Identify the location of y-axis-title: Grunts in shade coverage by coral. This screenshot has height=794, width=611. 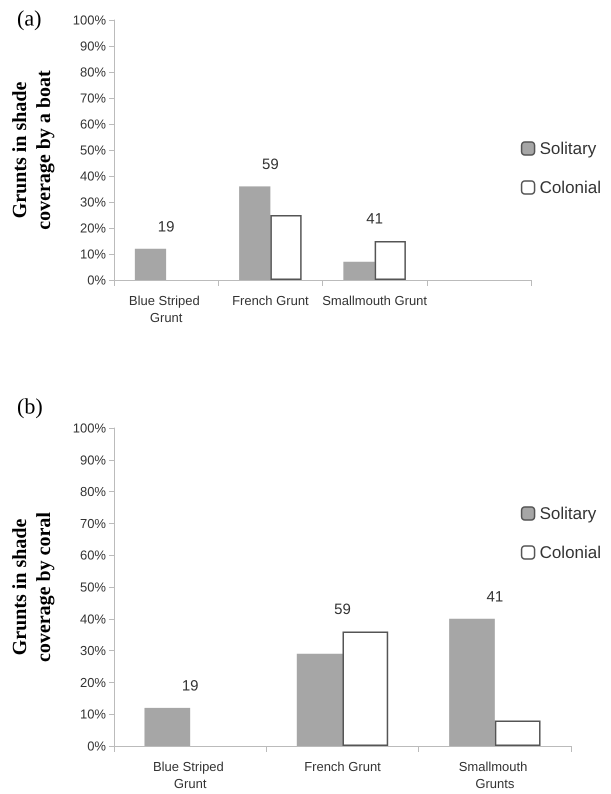
(32, 587).